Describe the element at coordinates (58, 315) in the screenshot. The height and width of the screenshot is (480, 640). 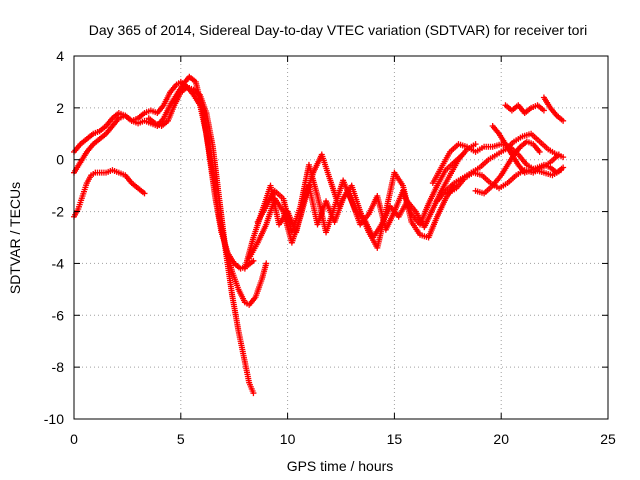
I see `y-tick-label: -6` at that location.